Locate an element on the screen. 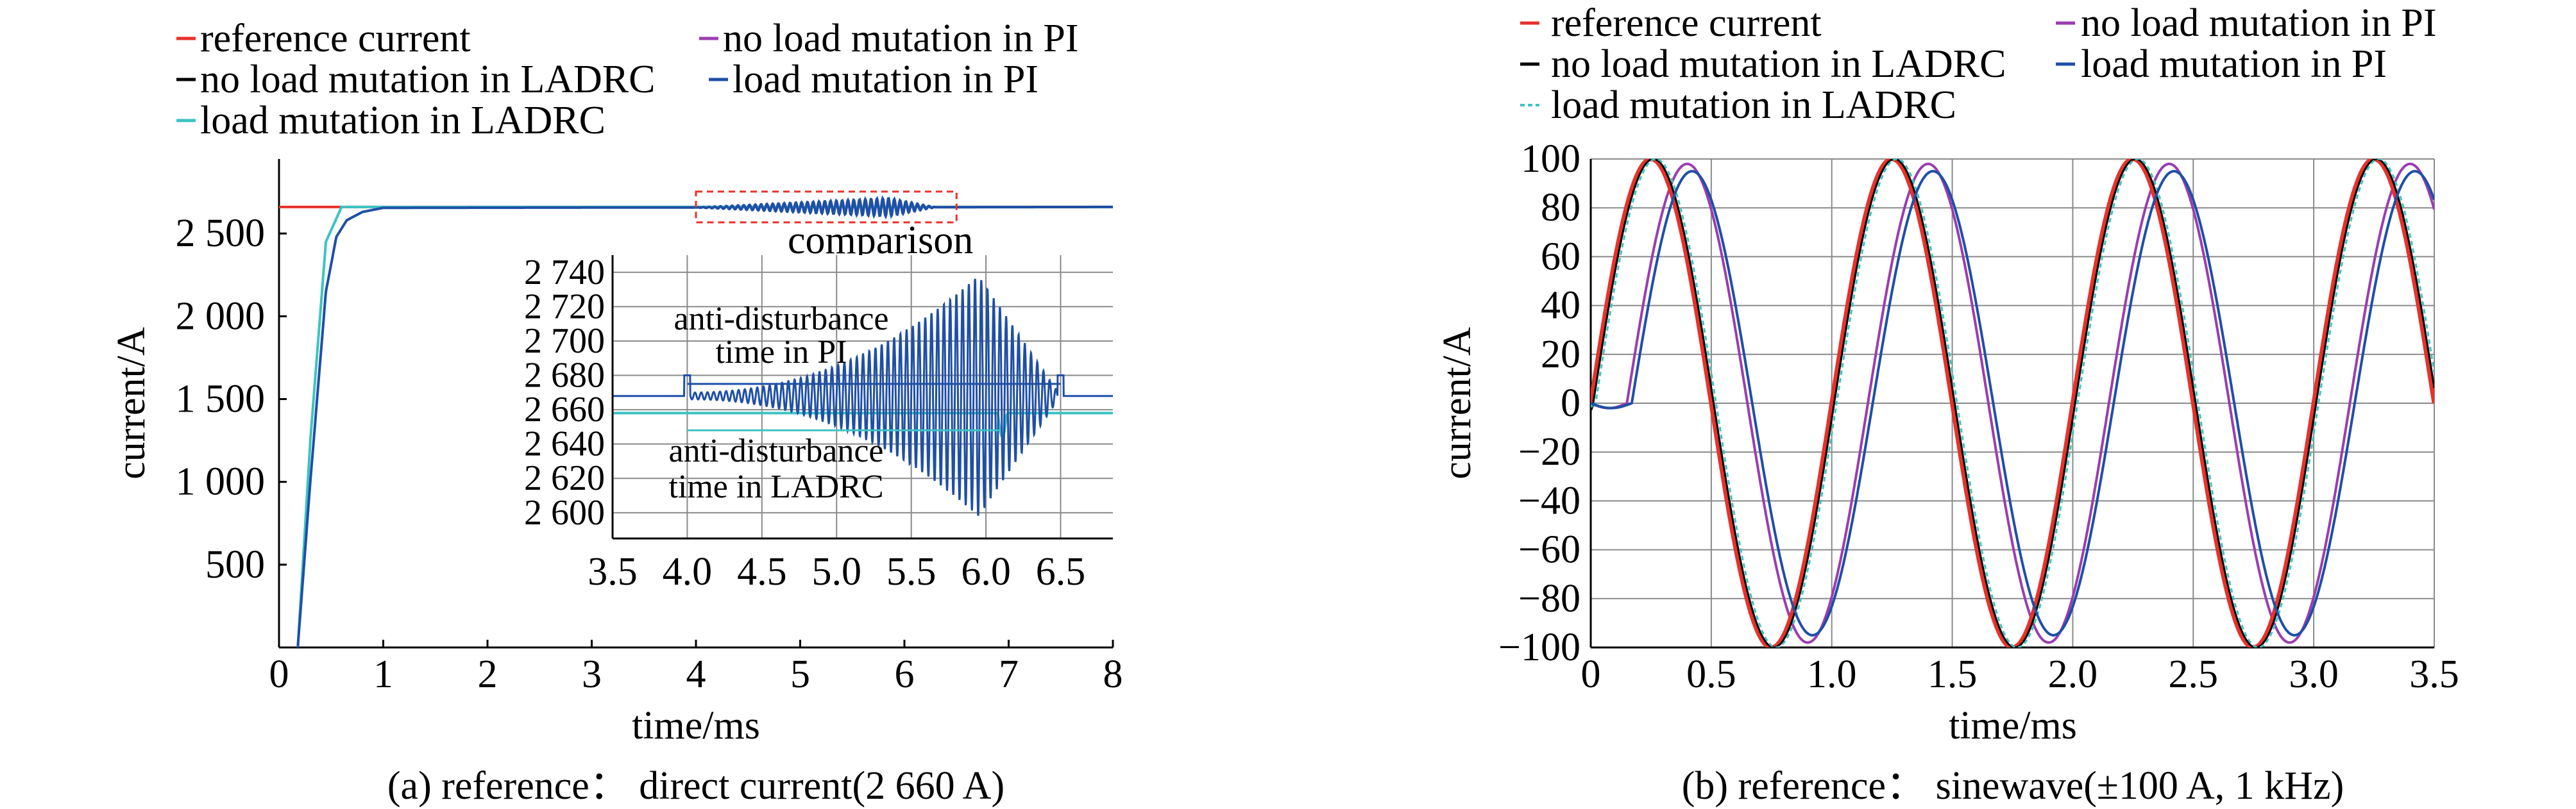 This screenshot has width=2576, height=809. inset-x-tick-label: 5.5 is located at coordinates (911, 572).